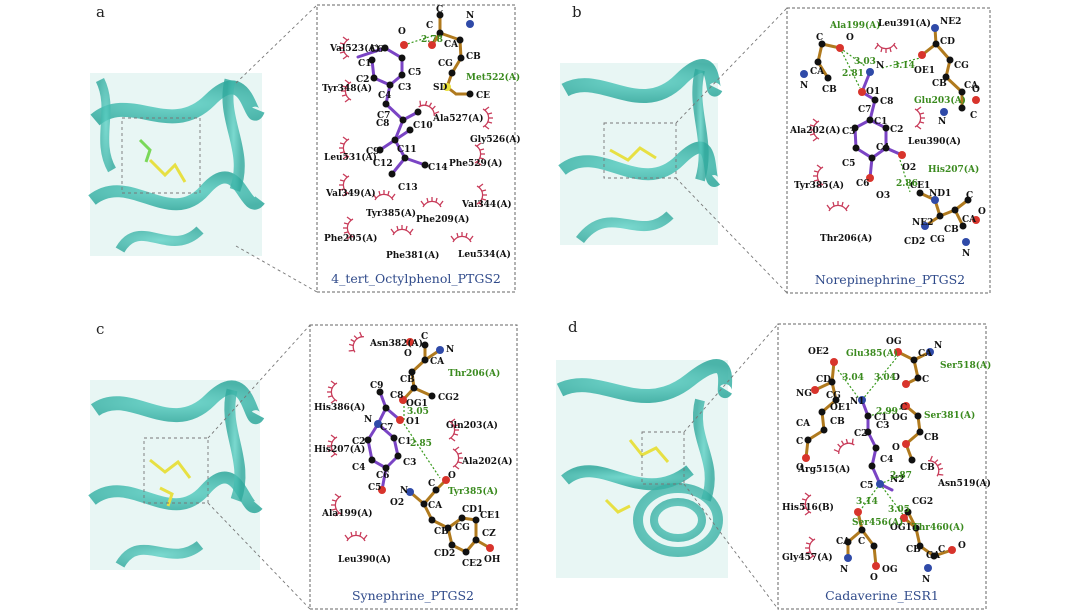  What do you see at coordinates (347, 88) in the screenshot?
I see `contact-residue-label: Tyr348(A)` at bounding box center [347, 88].